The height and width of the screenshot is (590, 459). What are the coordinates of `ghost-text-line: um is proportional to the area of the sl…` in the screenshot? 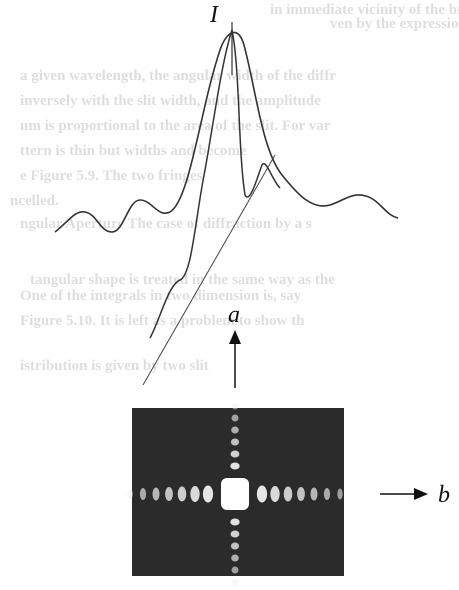 It's located at (175, 126).